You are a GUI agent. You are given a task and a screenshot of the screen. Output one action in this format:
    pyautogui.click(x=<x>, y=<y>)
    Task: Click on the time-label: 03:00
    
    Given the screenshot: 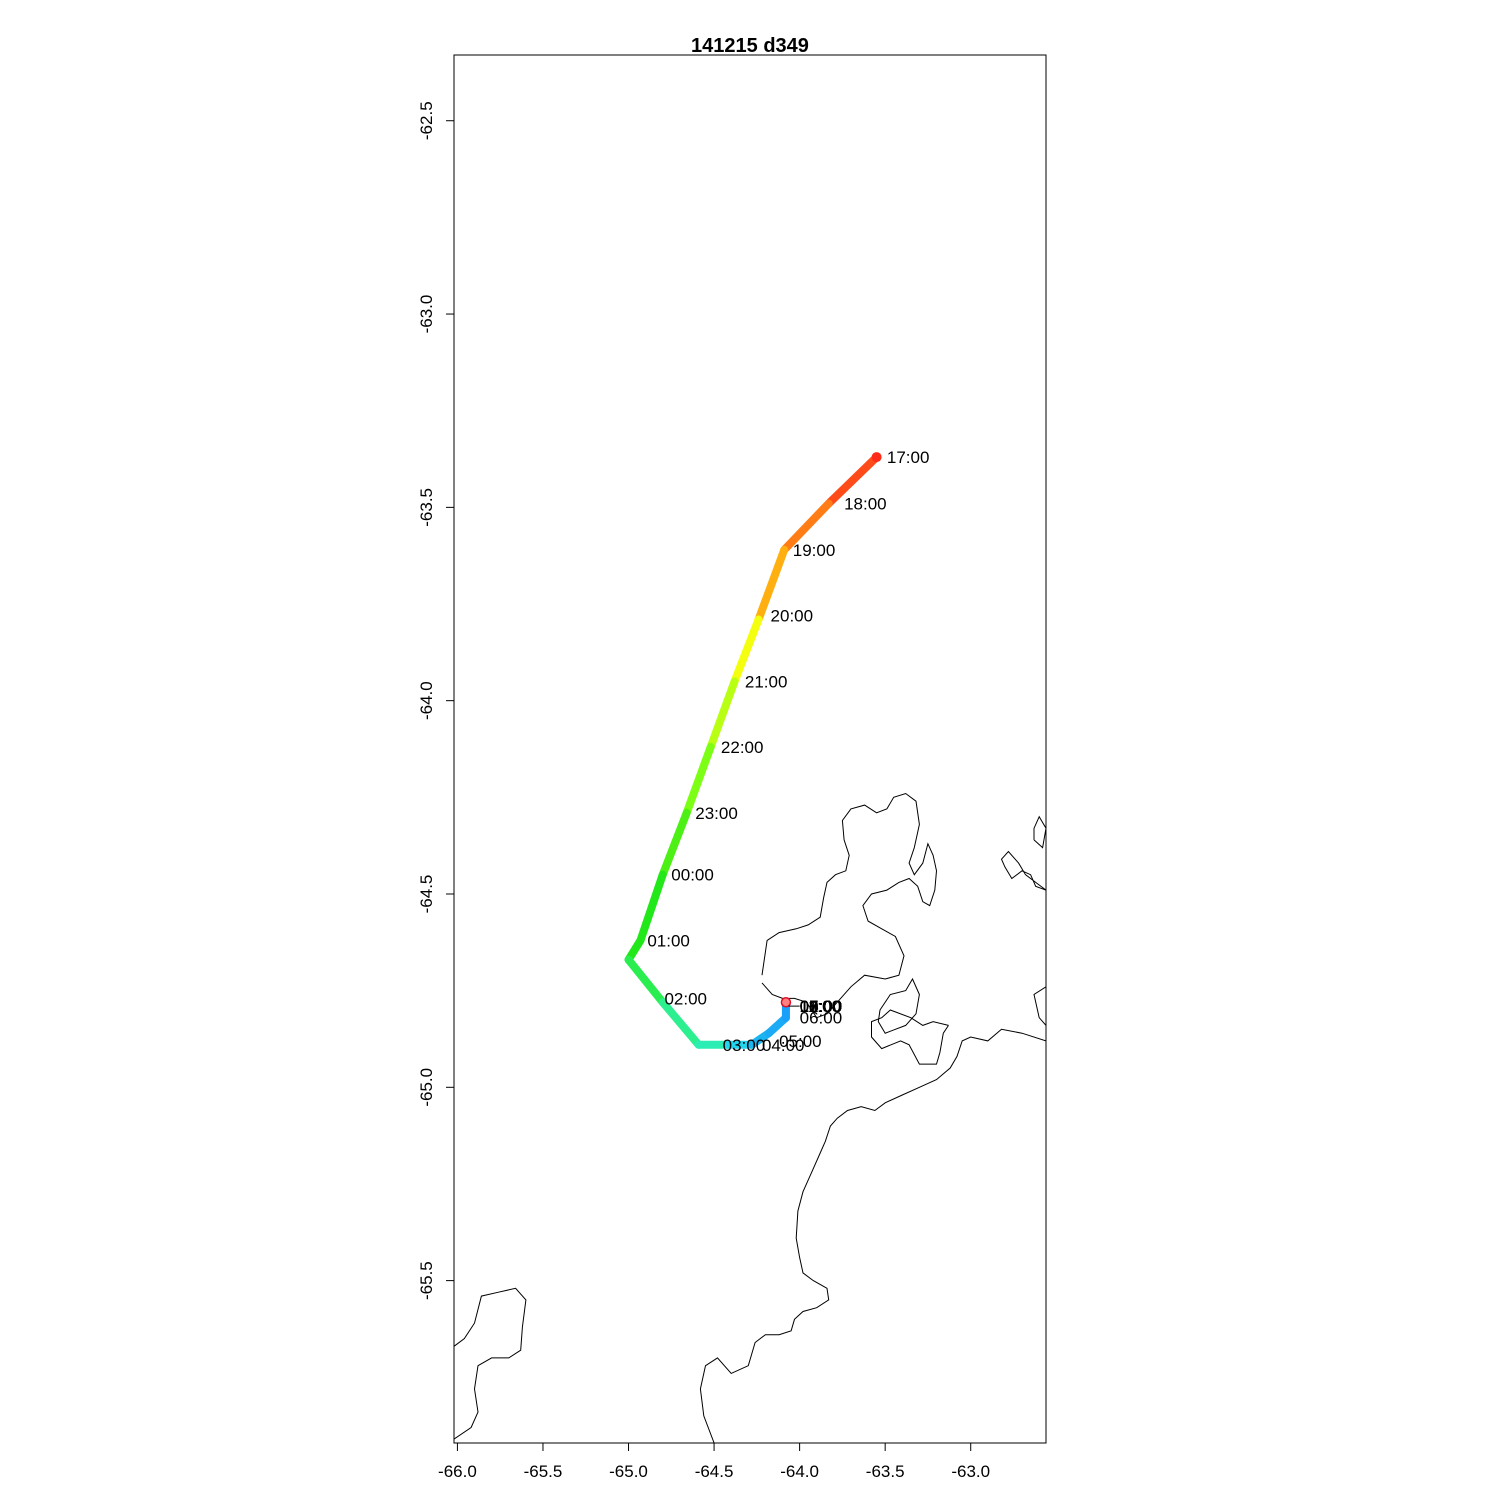 What is the action you would take?
    pyautogui.click(x=744, y=1045)
    